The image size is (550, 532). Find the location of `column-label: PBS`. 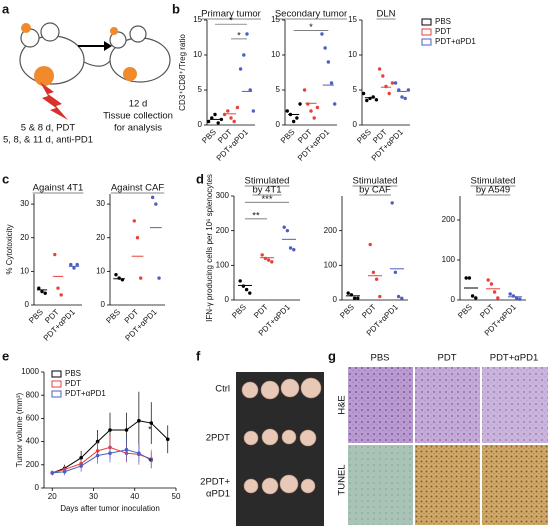

column-label: PBS is located at coordinates (379, 358).